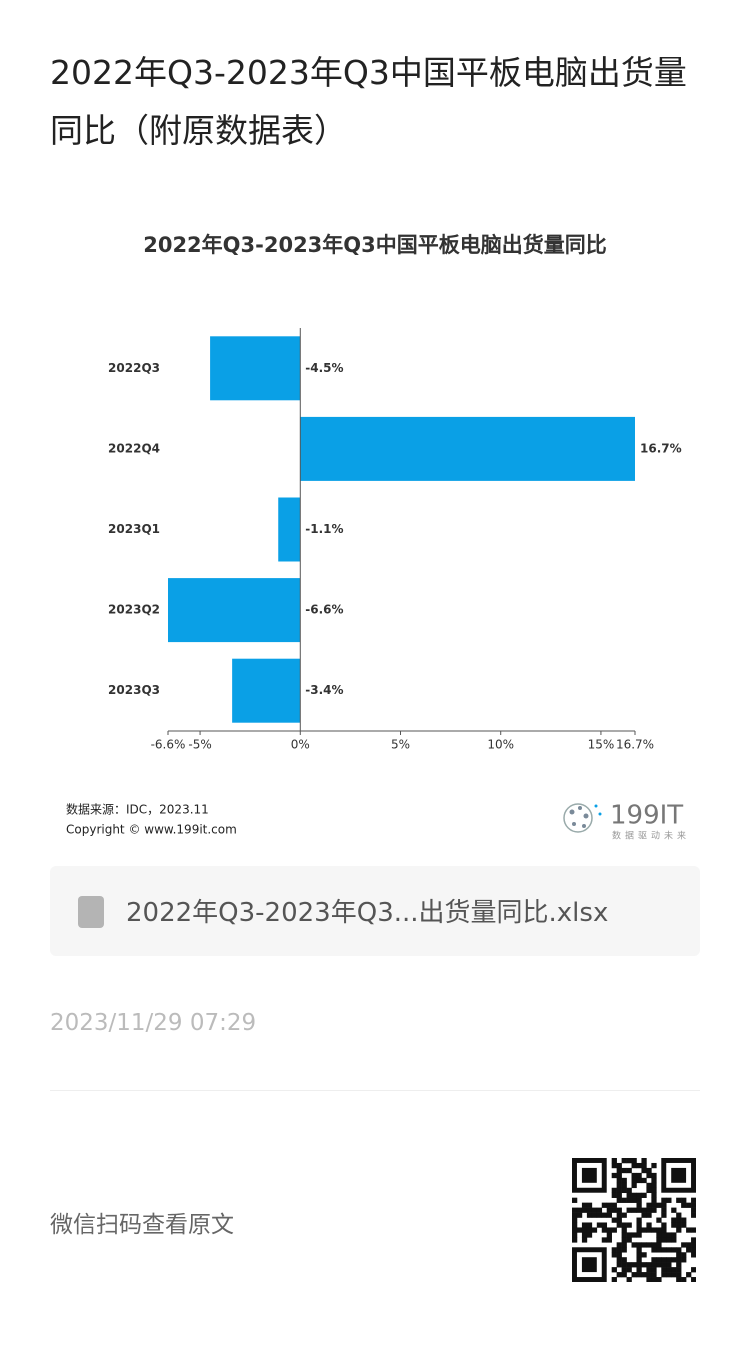 Image resolution: width=750 pixels, height=1348 pixels. Describe the element at coordinates (367, 913) in the screenshot. I see `attachment-name: 2022年Q3-2023年Q3...出货量同比.xlsx` at that location.